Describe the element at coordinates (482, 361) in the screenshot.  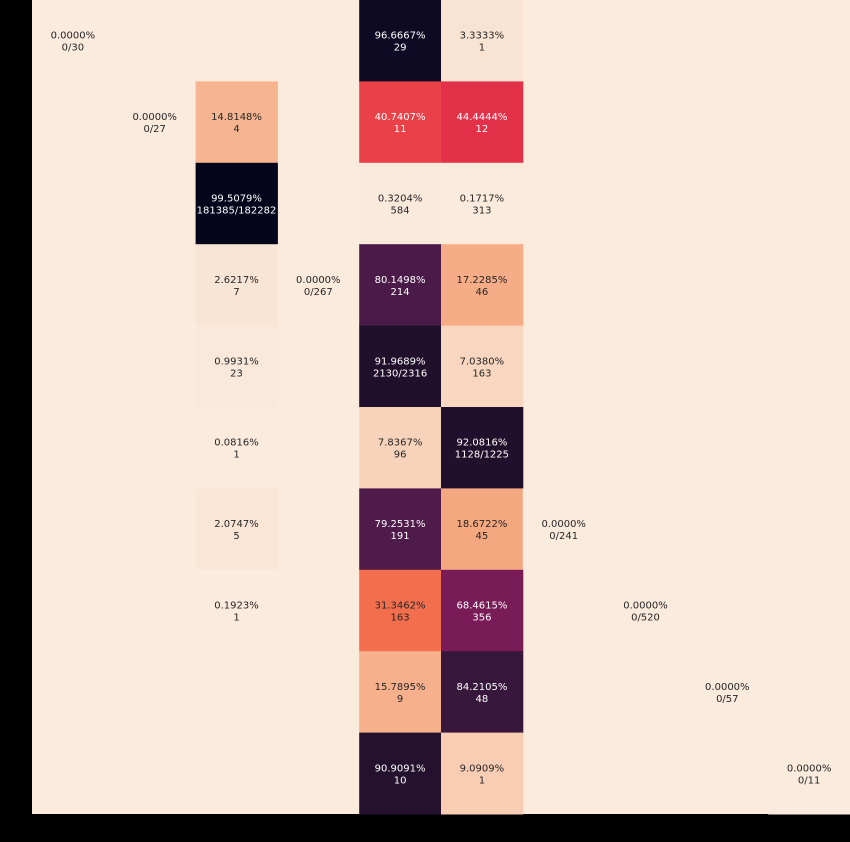
I see `cell-percent-label: 7.0380%` at that location.